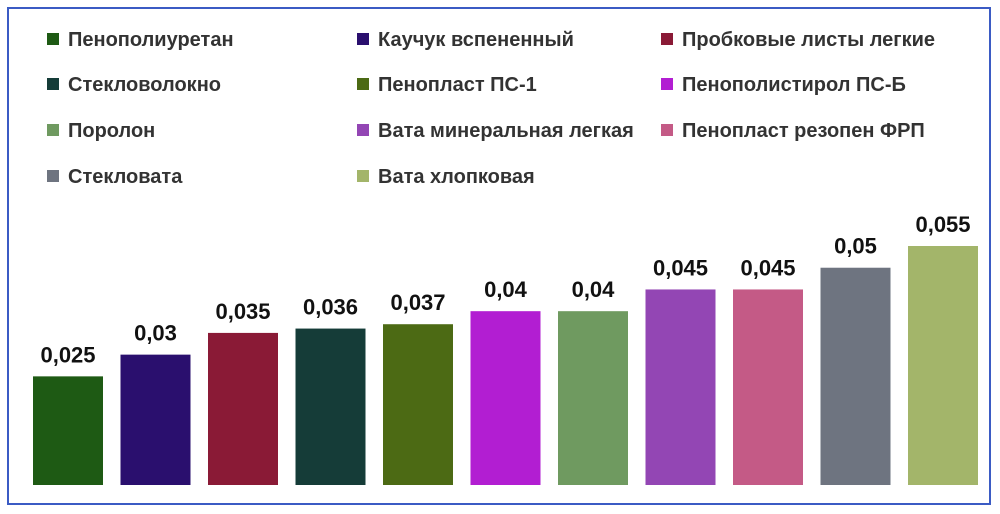 The height and width of the screenshot is (514, 1000). I want to click on legend-item: Пенополистирол ПС-Б, so click(783, 85).